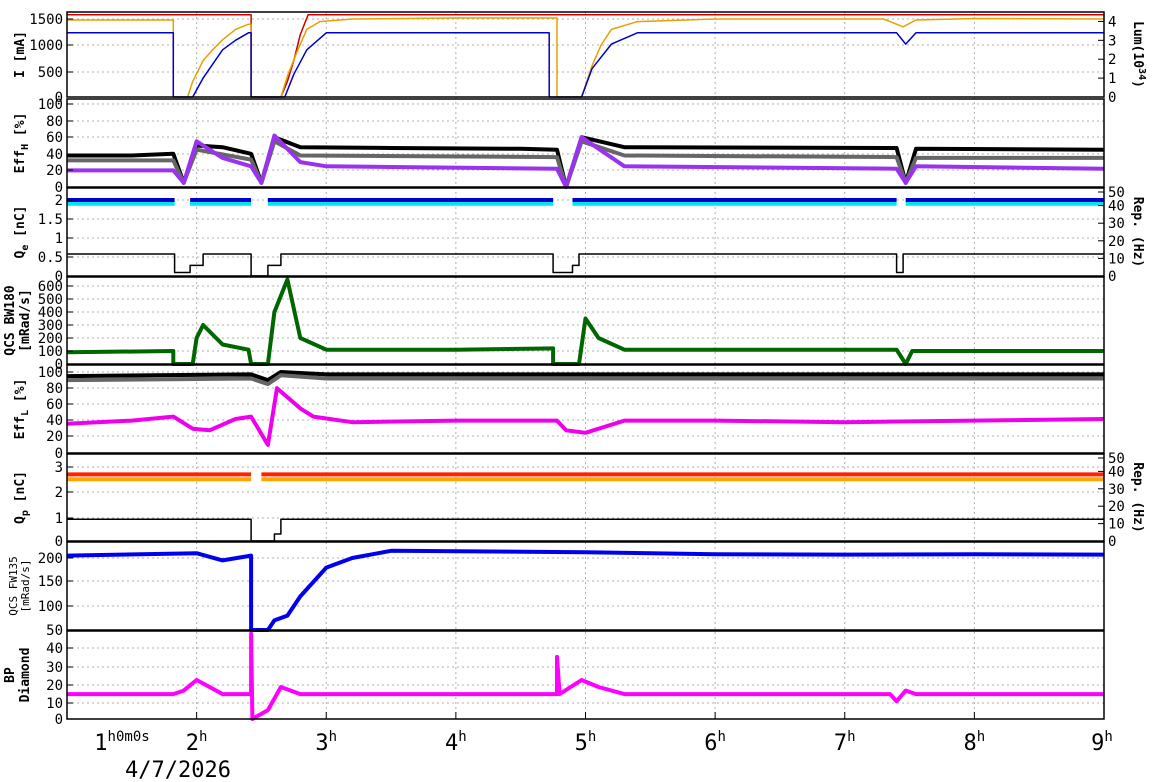  What do you see at coordinates (50, 300) in the screenshot?
I see `ytick-label-qcs_bw-5: 500` at bounding box center [50, 300].